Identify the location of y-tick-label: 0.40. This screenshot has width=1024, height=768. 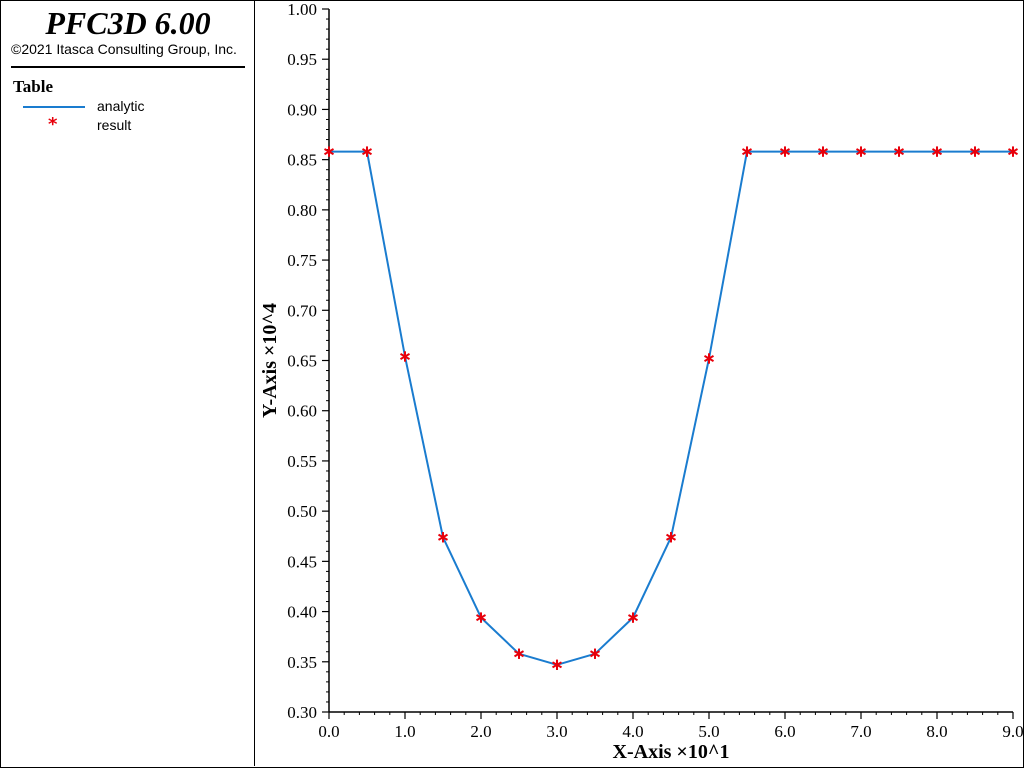
(302, 612).